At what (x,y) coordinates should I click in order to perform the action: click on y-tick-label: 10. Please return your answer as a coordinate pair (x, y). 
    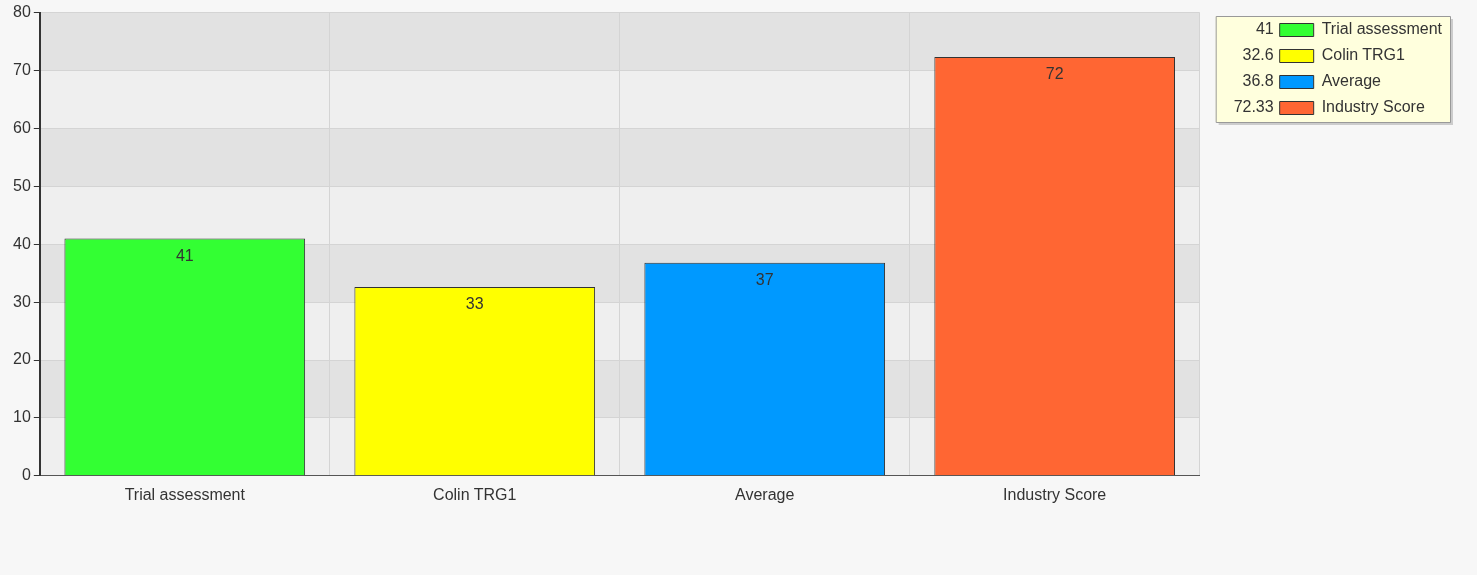
    Looking at the image, I should click on (22, 417).